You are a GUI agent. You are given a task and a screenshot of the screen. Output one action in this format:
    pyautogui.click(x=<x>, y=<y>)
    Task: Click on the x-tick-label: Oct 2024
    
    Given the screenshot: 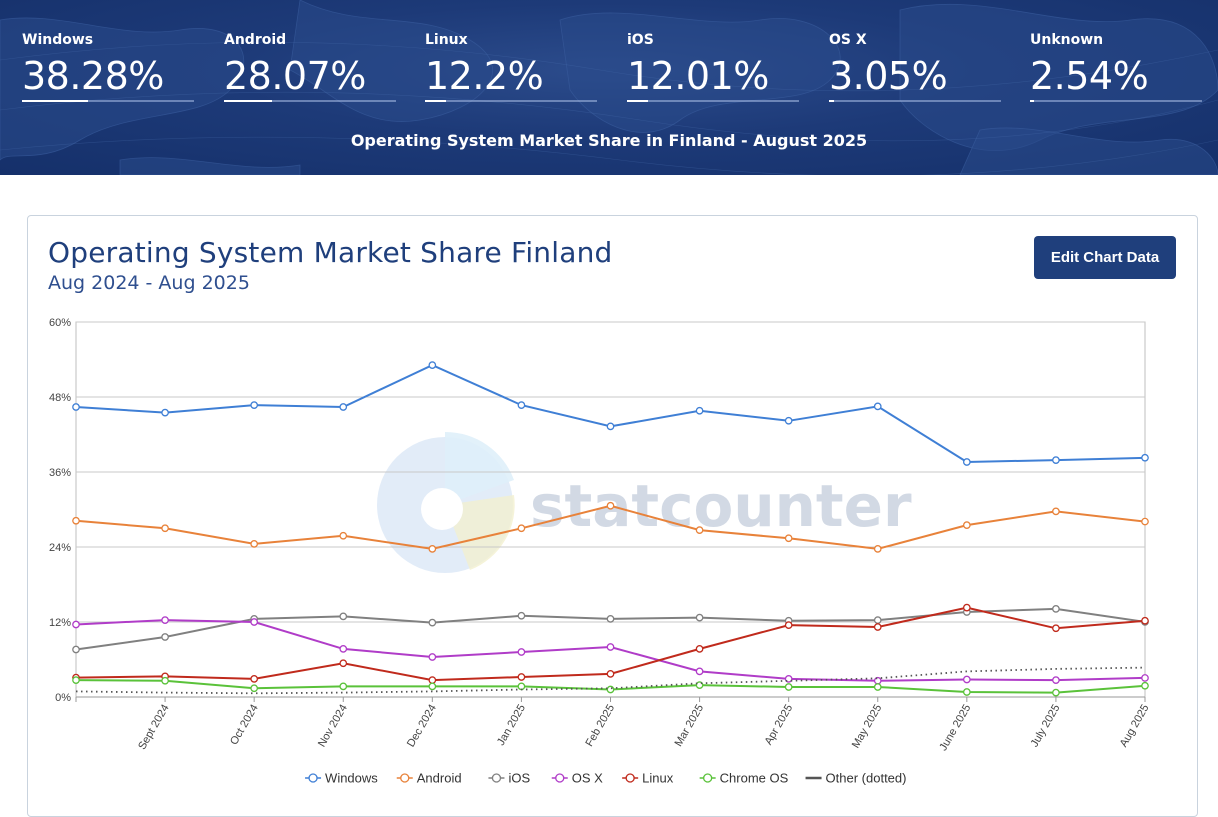 What is the action you would take?
    pyautogui.click(x=244, y=725)
    